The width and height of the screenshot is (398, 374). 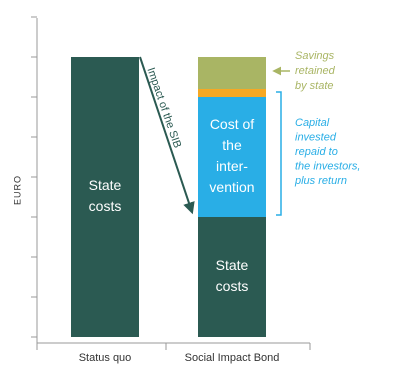 I want to click on capital-label: invested, so click(x=316, y=137).